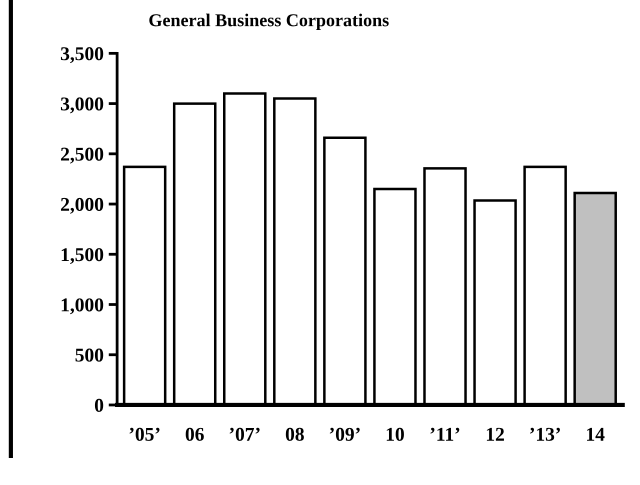 The height and width of the screenshot is (485, 640). Describe the element at coordinates (345, 434) in the screenshot. I see `x-tick-label: ’09’` at that location.